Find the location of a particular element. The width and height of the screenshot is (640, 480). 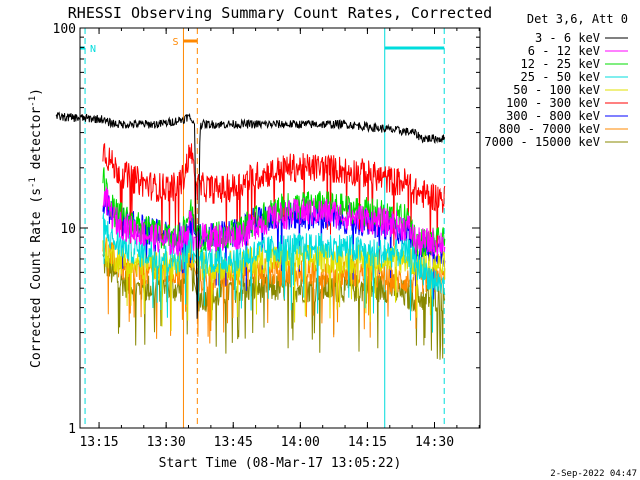

interval-label: N is located at coordinates (93, 49).